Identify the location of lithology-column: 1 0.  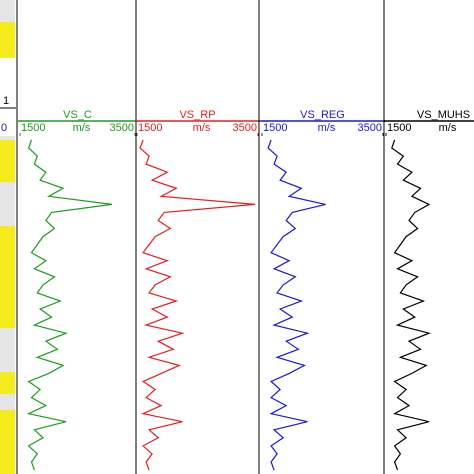
(8, 237).